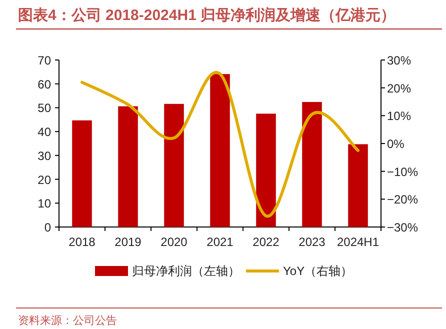 This screenshot has height=329, width=446. Describe the element at coordinates (45, 132) in the screenshot. I see `y-tick-label: 40` at that location.